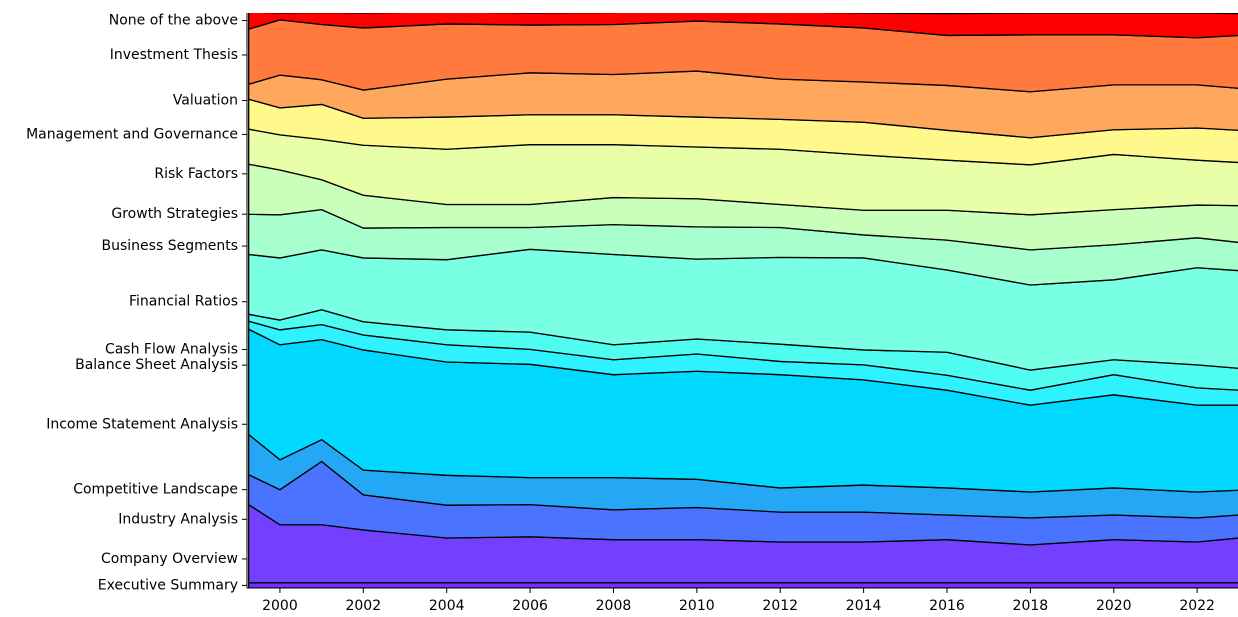 This screenshot has height=617, width=1238. What do you see at coordinates (864, 606) in the screenshot?
I see `x-tick-label: 2014` at bounding box center [864, 606].